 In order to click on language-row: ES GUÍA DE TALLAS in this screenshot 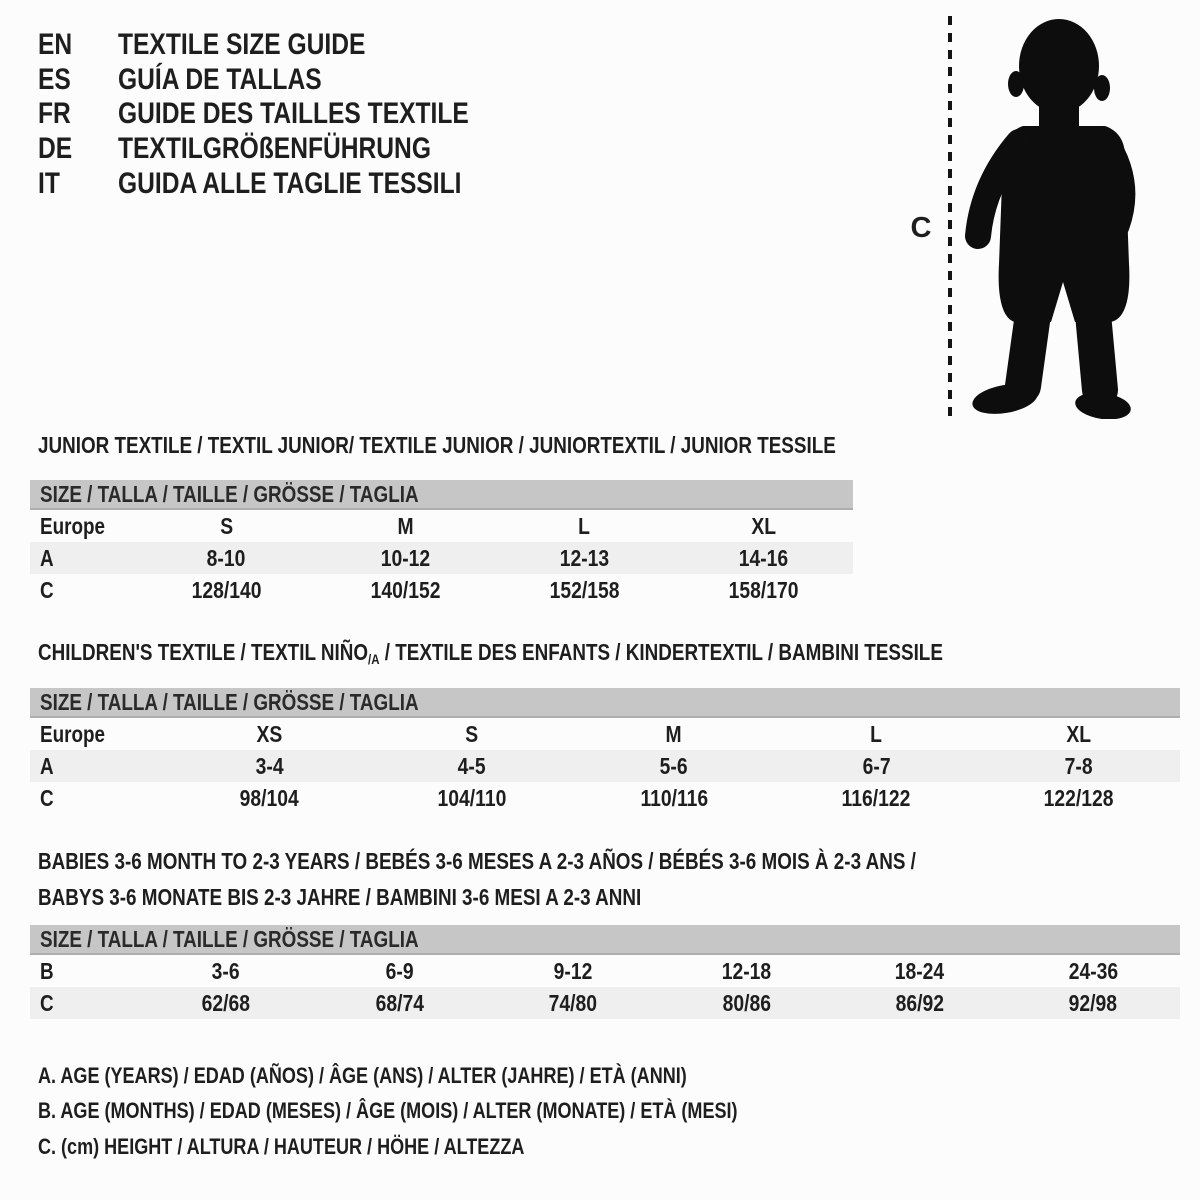, I will do `click(292, 80)`.